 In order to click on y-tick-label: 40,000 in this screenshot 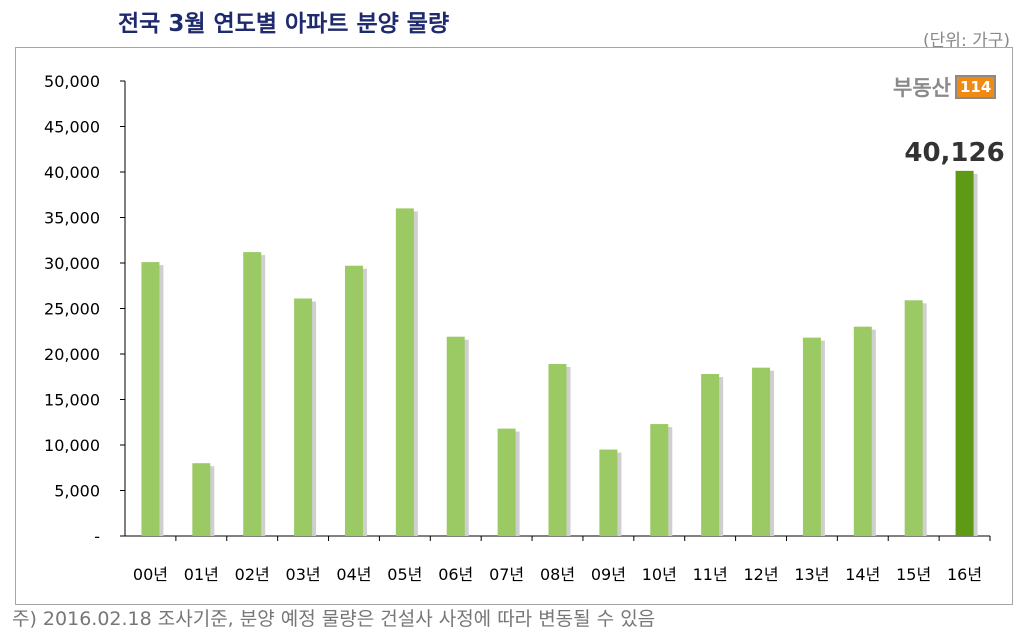, I will do `click(72, 172)`.